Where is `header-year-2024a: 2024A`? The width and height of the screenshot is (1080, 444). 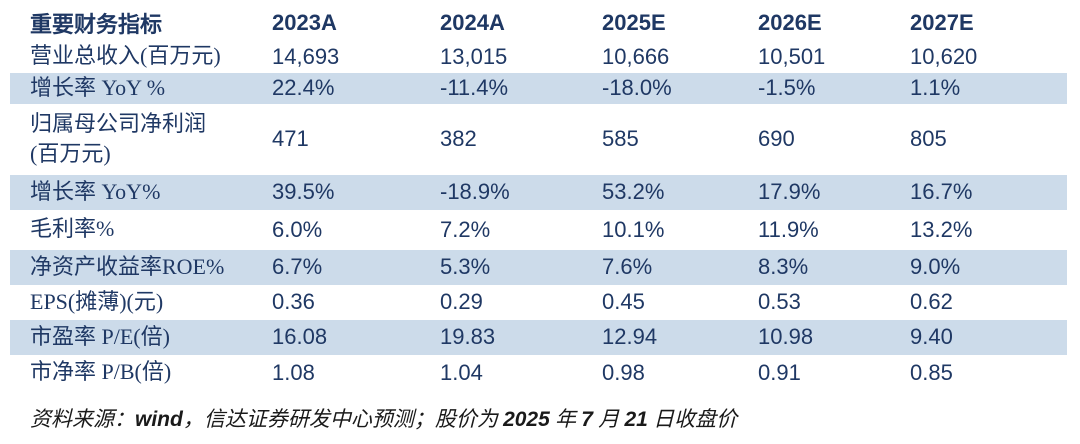 header-year-2024a: 2024A is located at coordinates (472, 22).